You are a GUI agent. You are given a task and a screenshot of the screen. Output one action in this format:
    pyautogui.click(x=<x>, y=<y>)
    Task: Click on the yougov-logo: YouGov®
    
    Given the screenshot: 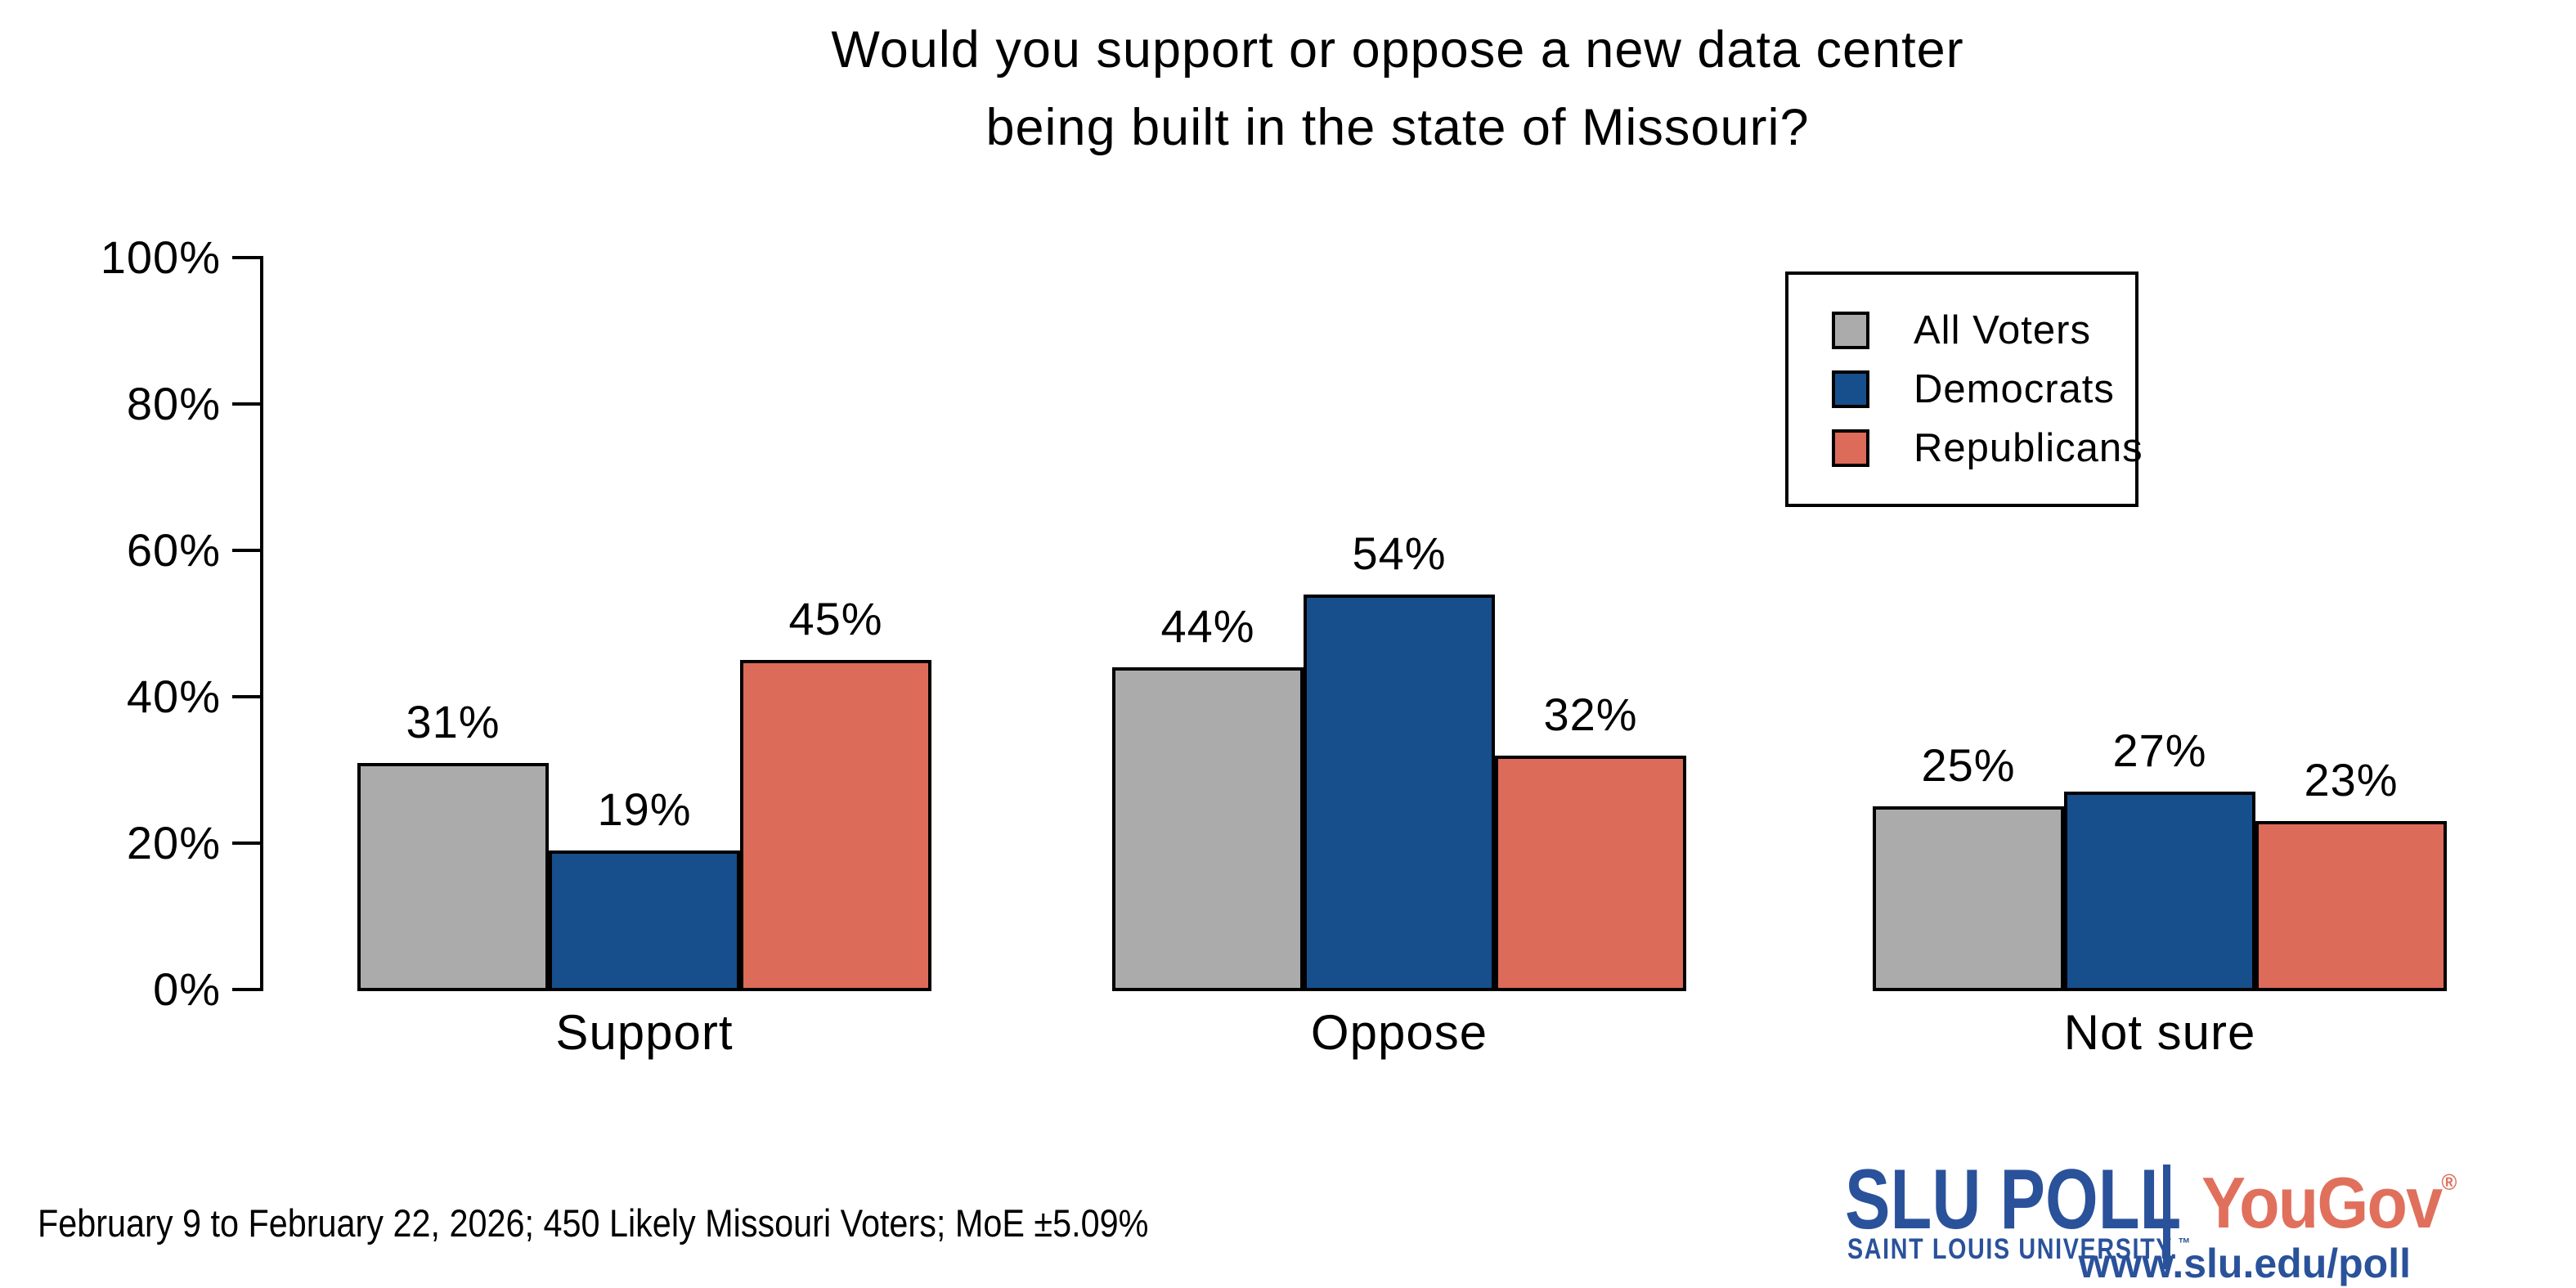 What is the action you would take?
    pyautogui.click(x=2329, y=1203)
    